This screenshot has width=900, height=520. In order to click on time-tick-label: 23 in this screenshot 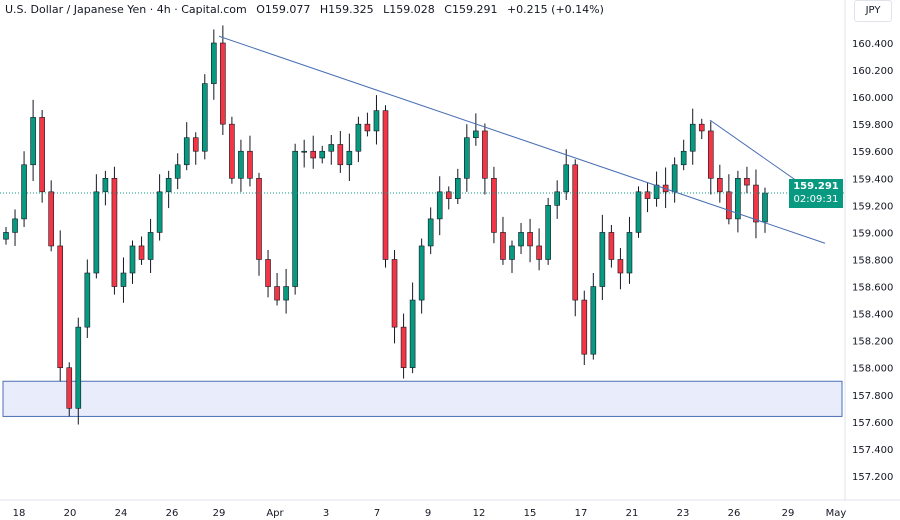, I will do `click(683, 513)`.